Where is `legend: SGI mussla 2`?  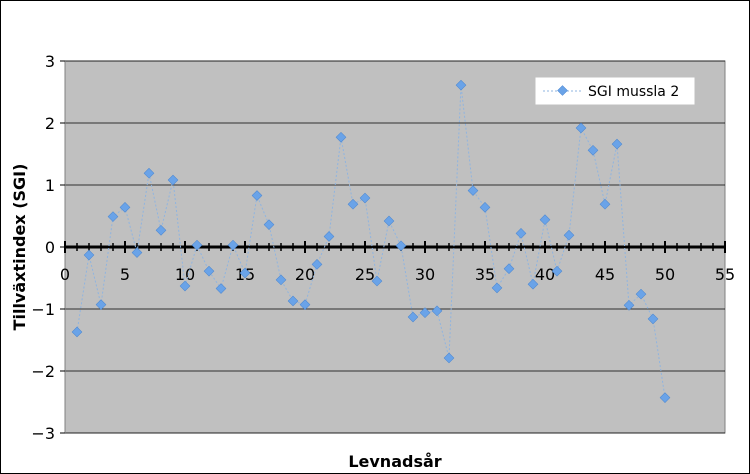 legend: SGI mussla 2 is located at coordinates (615, 91).